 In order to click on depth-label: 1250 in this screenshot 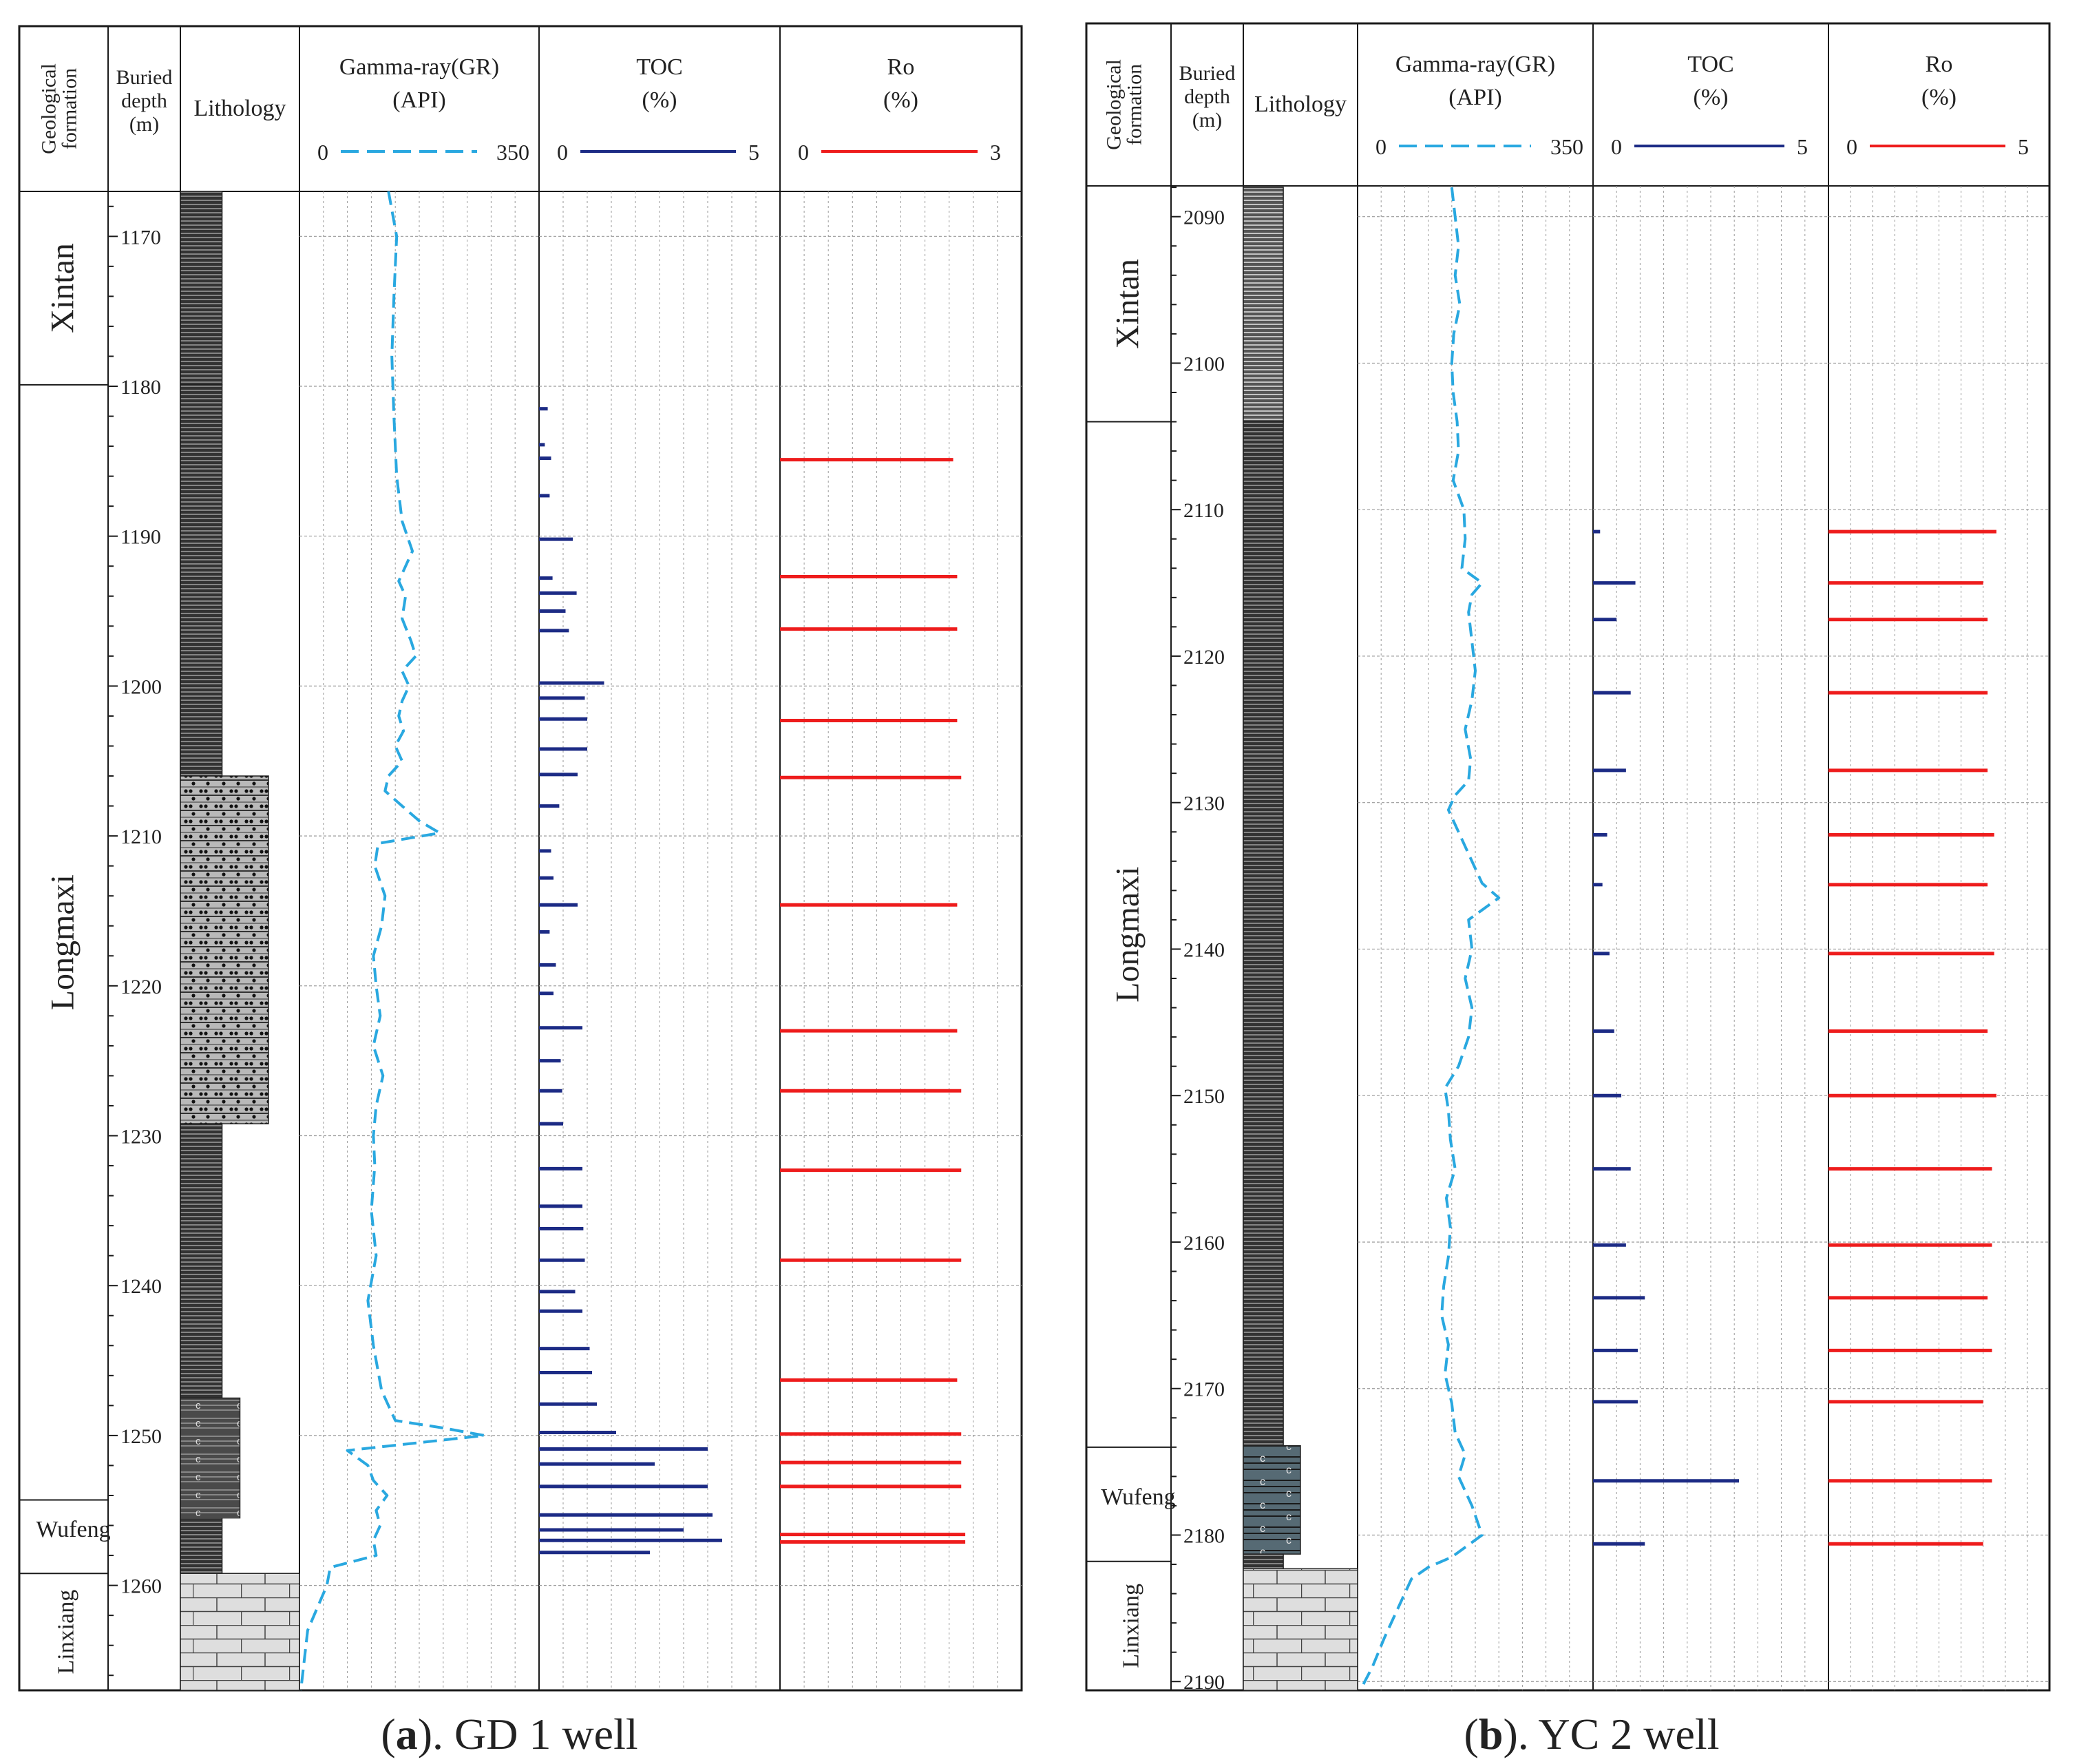, I will do `click(141, 1436)`.